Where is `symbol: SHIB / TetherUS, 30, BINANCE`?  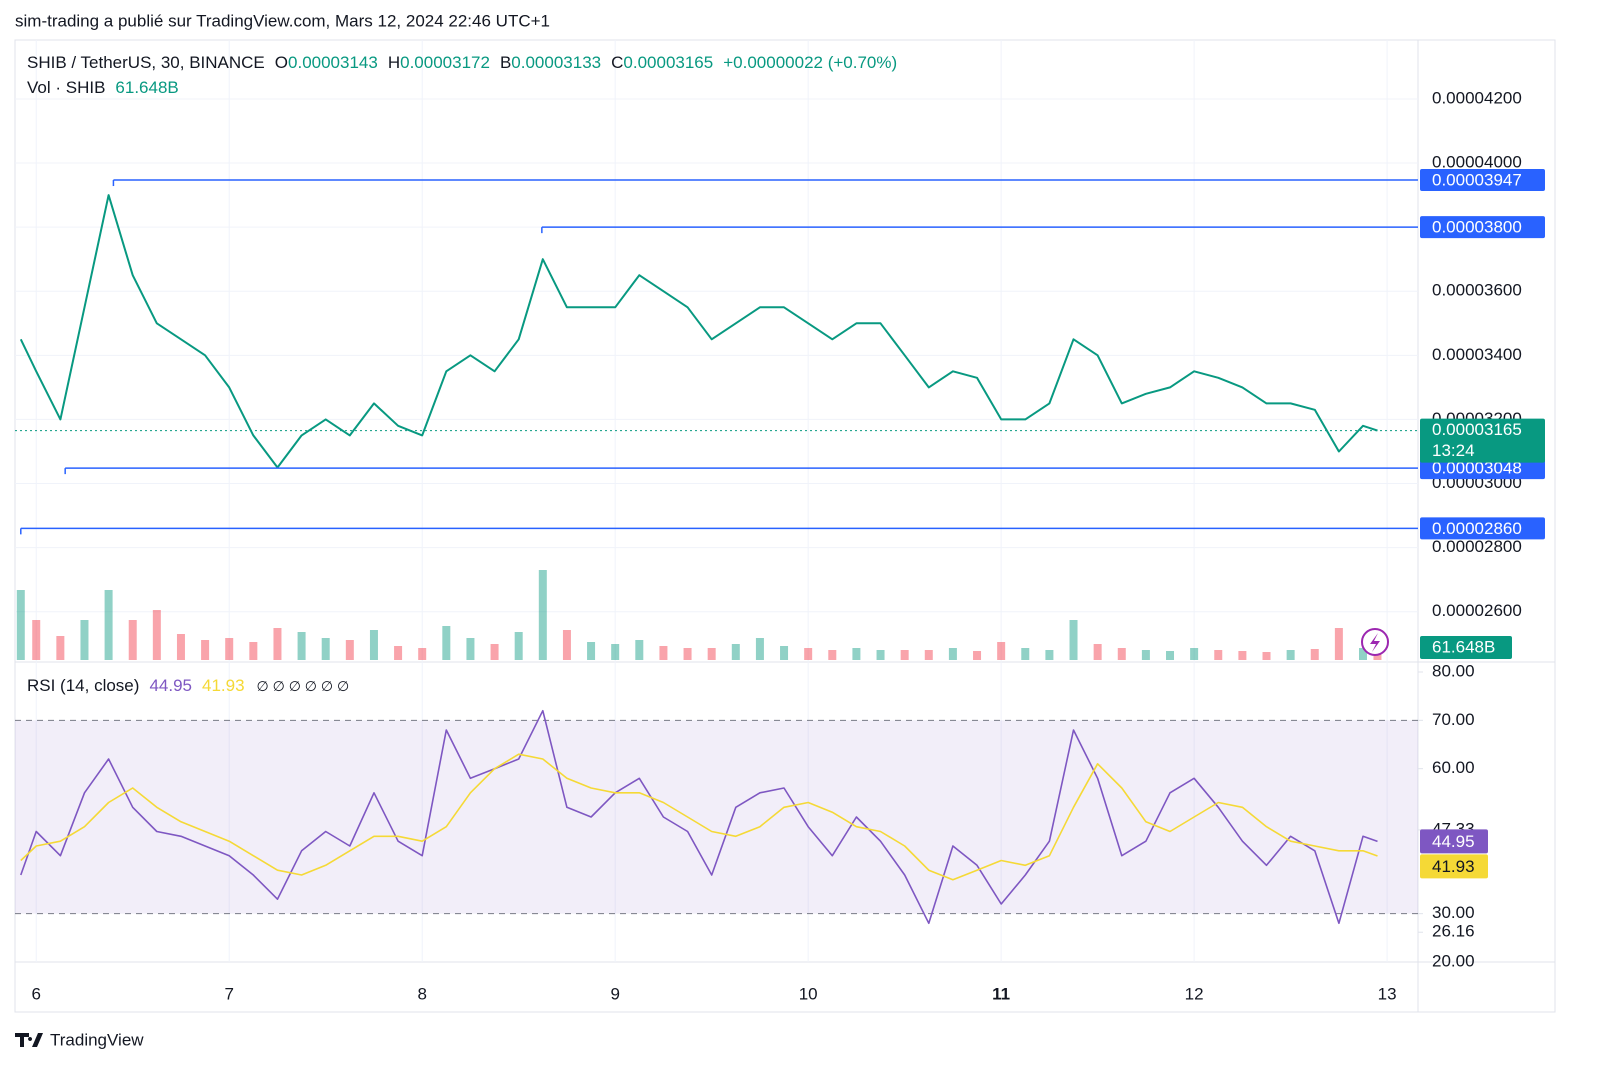 symbol: SHIB / TetherUS, 30, BINANCE is located at coordinates (146, 62).